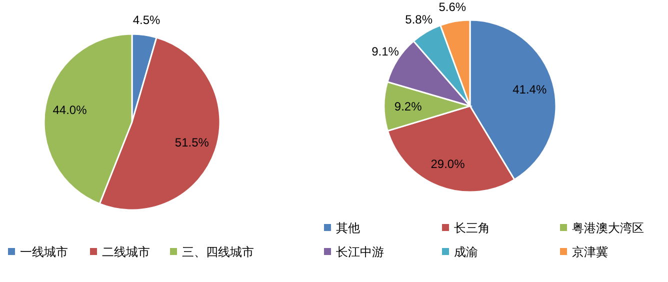 The height and width of the screenshot is (282, 668). Describe the element at coordinates (386, 51) in the screenshot. I see `data-label: 9.1%` at that location.